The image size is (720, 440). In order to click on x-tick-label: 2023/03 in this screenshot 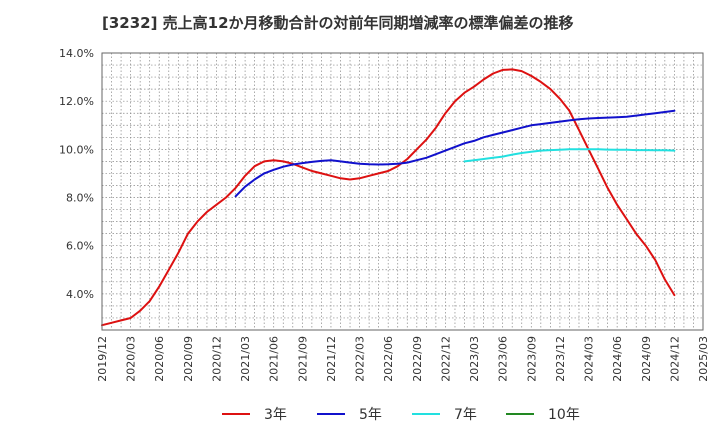, I will do `click(474, 359)`.